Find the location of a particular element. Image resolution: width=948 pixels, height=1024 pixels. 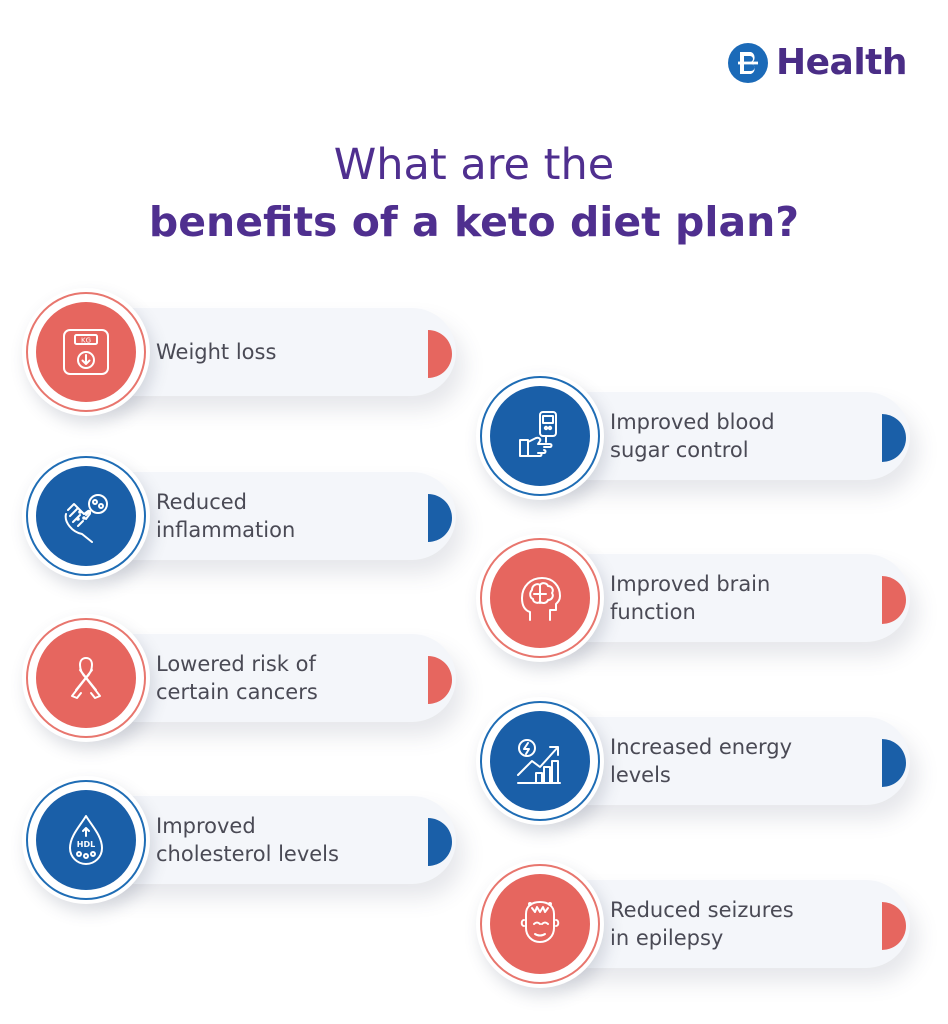

energy-growth-icon is located at coordinates (539, 761).